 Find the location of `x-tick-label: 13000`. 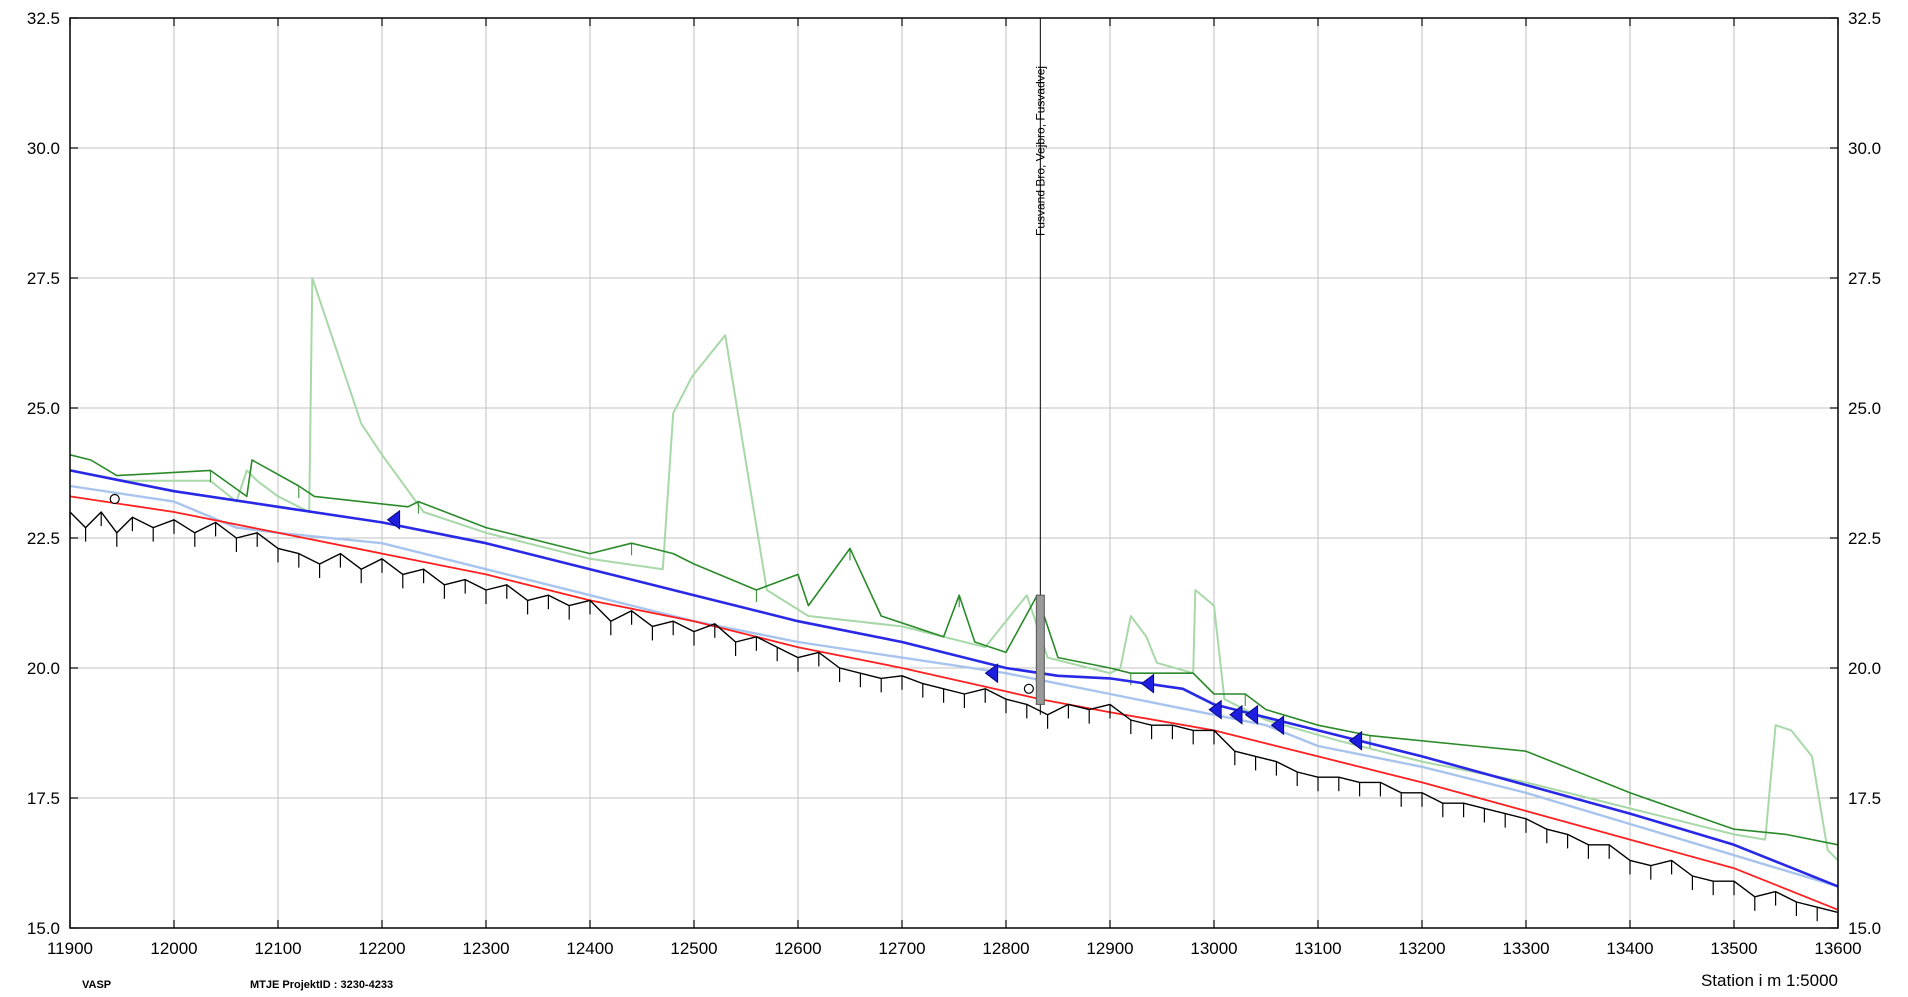

x-tick-label: 13000 is located at coordinates (1213, 948).